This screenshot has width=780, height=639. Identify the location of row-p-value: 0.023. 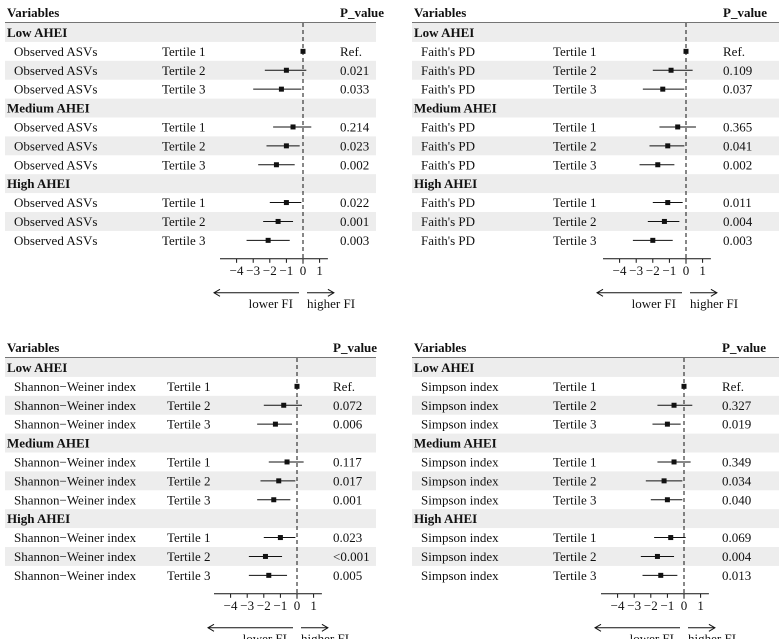
(347, 537).